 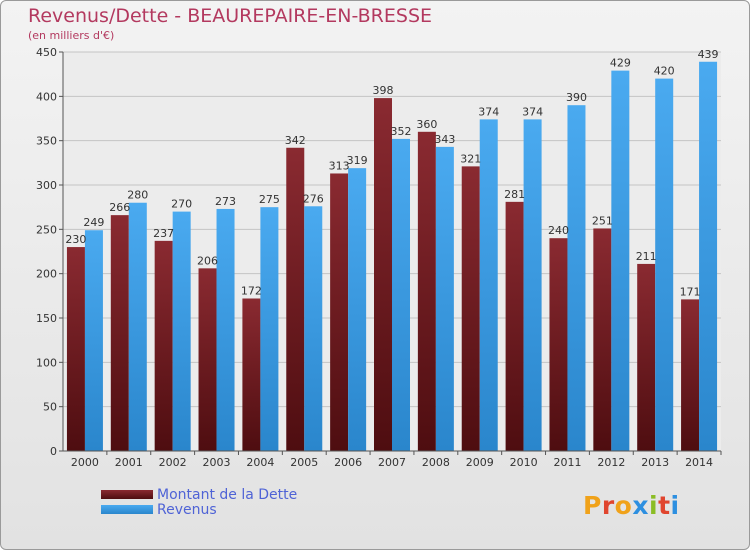 What do you see at coordinates (401, 131) in the screenshot?
I see `data-label: 352` at bounding box center [401, 131].